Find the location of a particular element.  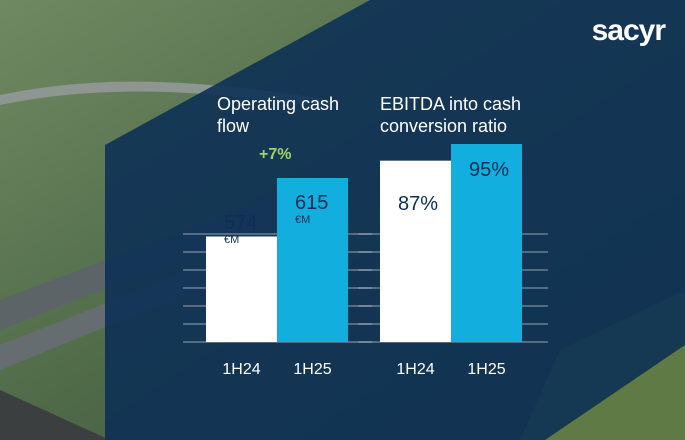

chart-title-ebitda-conversion: EBITDA into cash conversion ratio is located at coordinates (450, 115).